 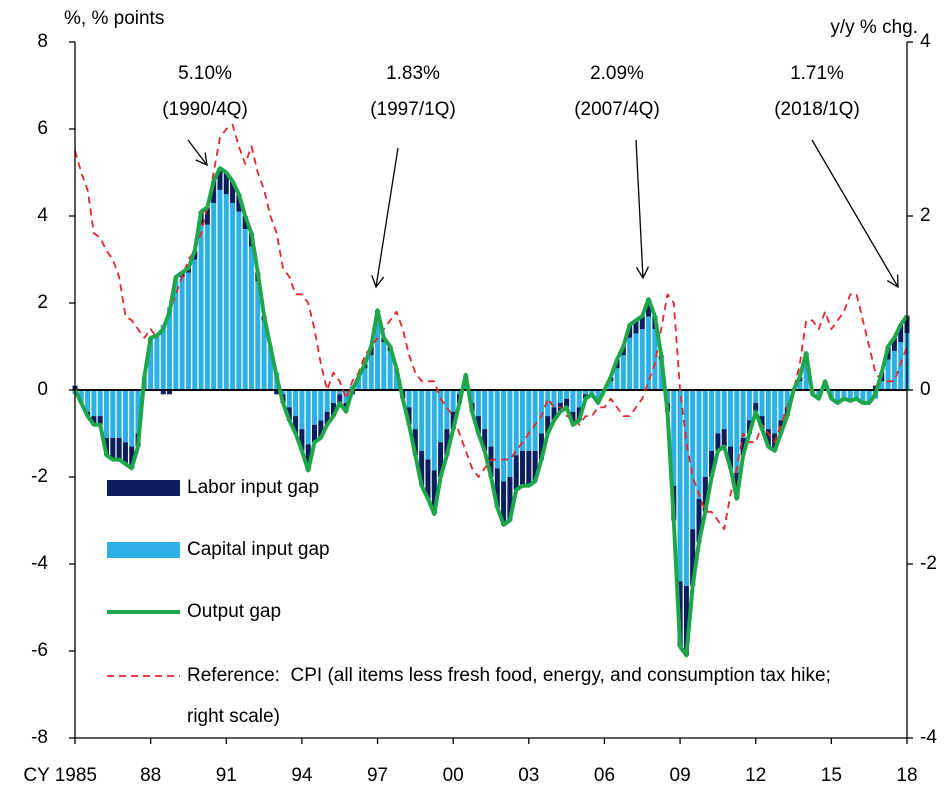 What do you see at coordinates (680, 775) in the screenshot?
I see `x-tick-label: 09` at bounding box center [680, 775].